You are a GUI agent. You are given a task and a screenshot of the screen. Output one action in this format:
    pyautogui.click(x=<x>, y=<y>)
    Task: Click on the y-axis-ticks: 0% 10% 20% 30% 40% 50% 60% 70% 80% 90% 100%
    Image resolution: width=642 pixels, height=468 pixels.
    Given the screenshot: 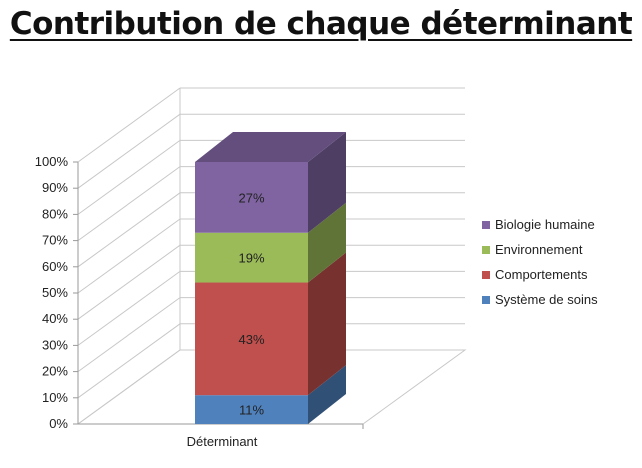 What is the action you would take?
    pyautogui.click(x=52, y=292)
    